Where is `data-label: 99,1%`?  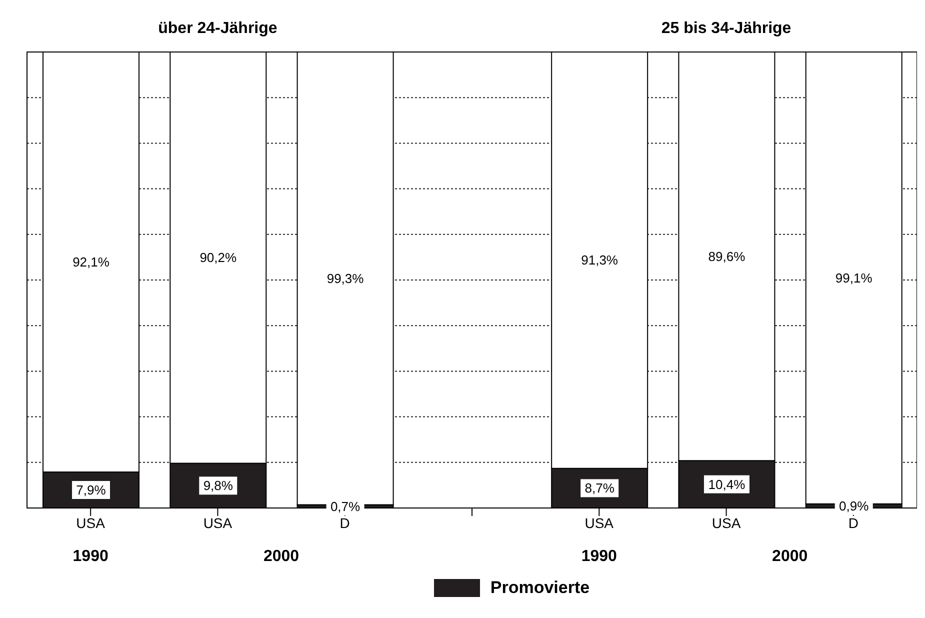 data-label: 99,1% is located at coordinates (854, 278).